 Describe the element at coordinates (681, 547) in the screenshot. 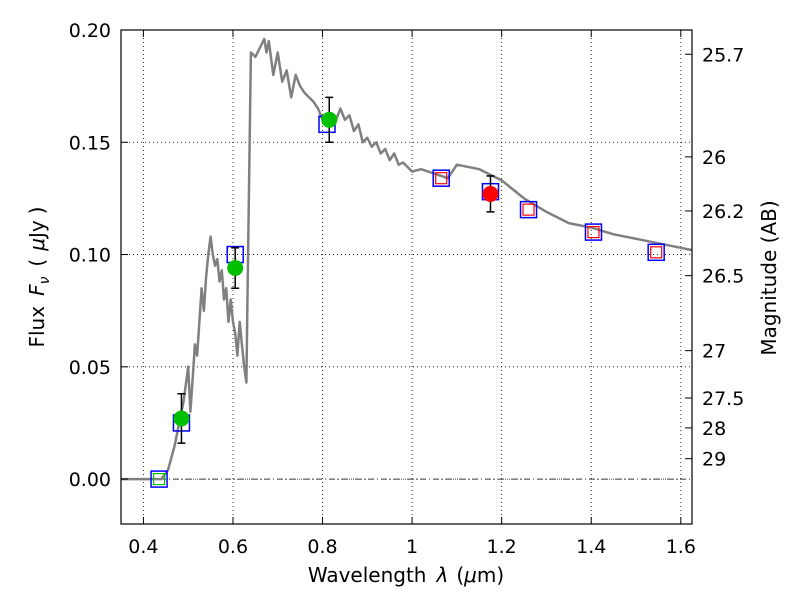

I see `x-tick-label: 1.6` at that location.